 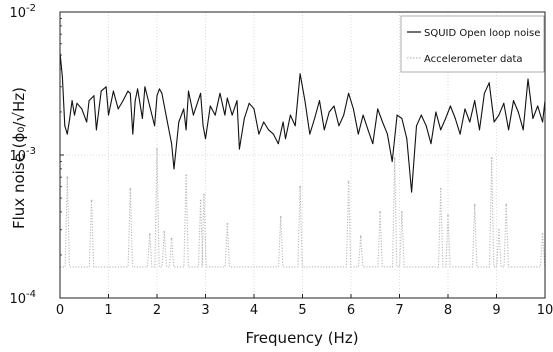 I want to click on y-tick-label: 10⁻⁴, so click(x=22, y=298).